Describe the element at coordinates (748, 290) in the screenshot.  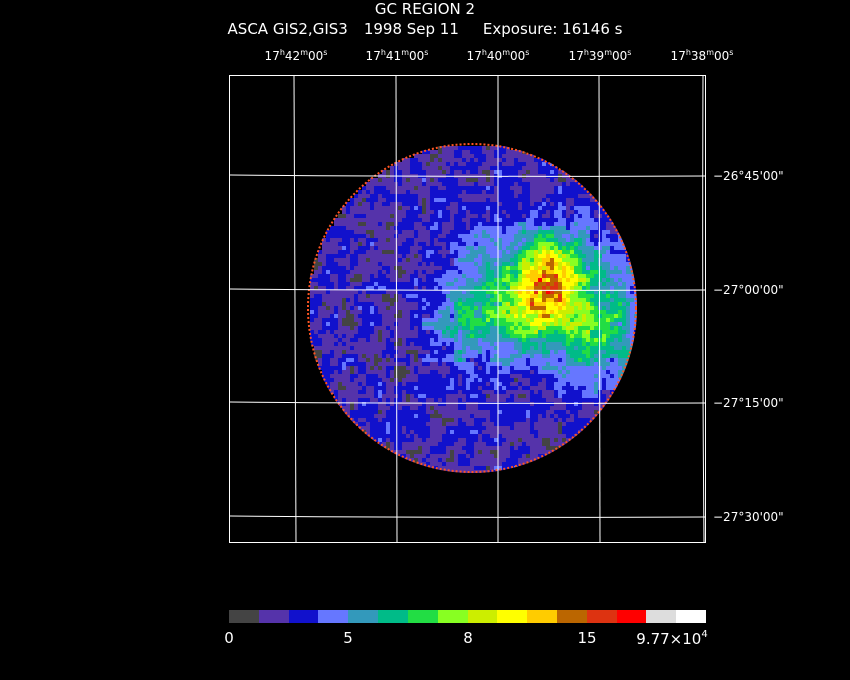
I see `dec-tick-label: −27°00'00"` at that location.